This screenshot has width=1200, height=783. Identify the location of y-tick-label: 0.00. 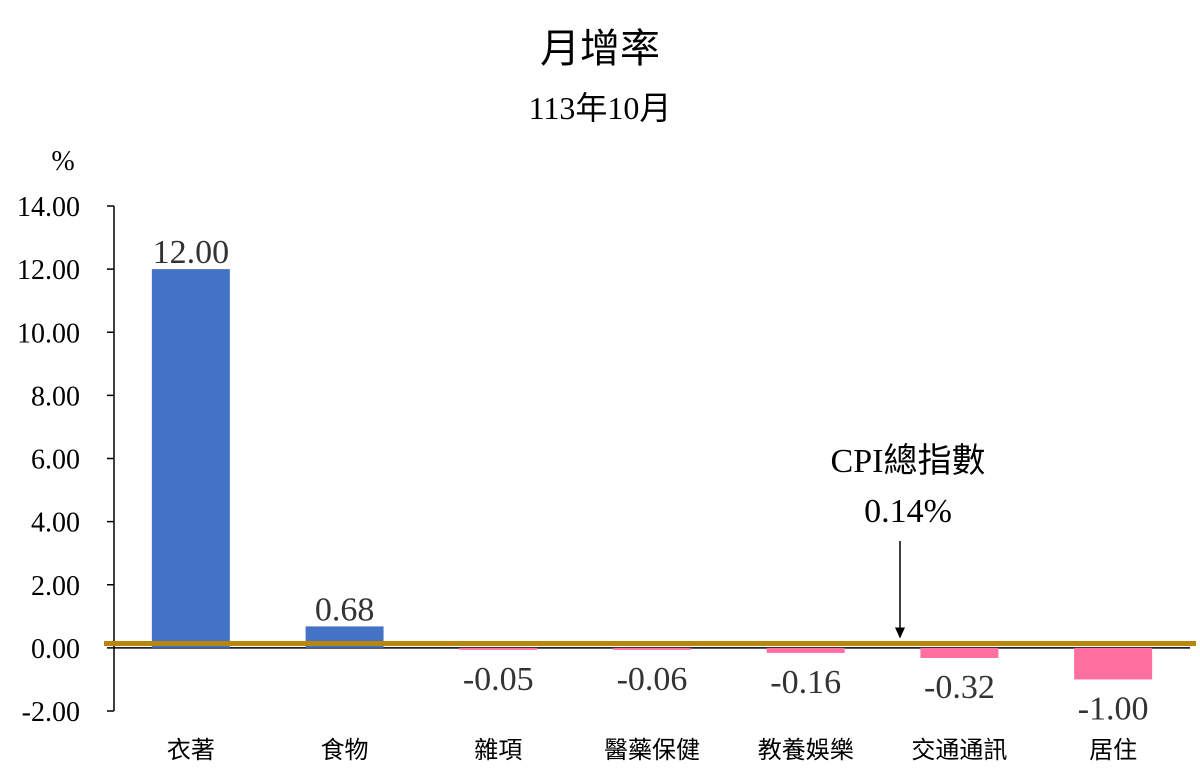
(55, 649).